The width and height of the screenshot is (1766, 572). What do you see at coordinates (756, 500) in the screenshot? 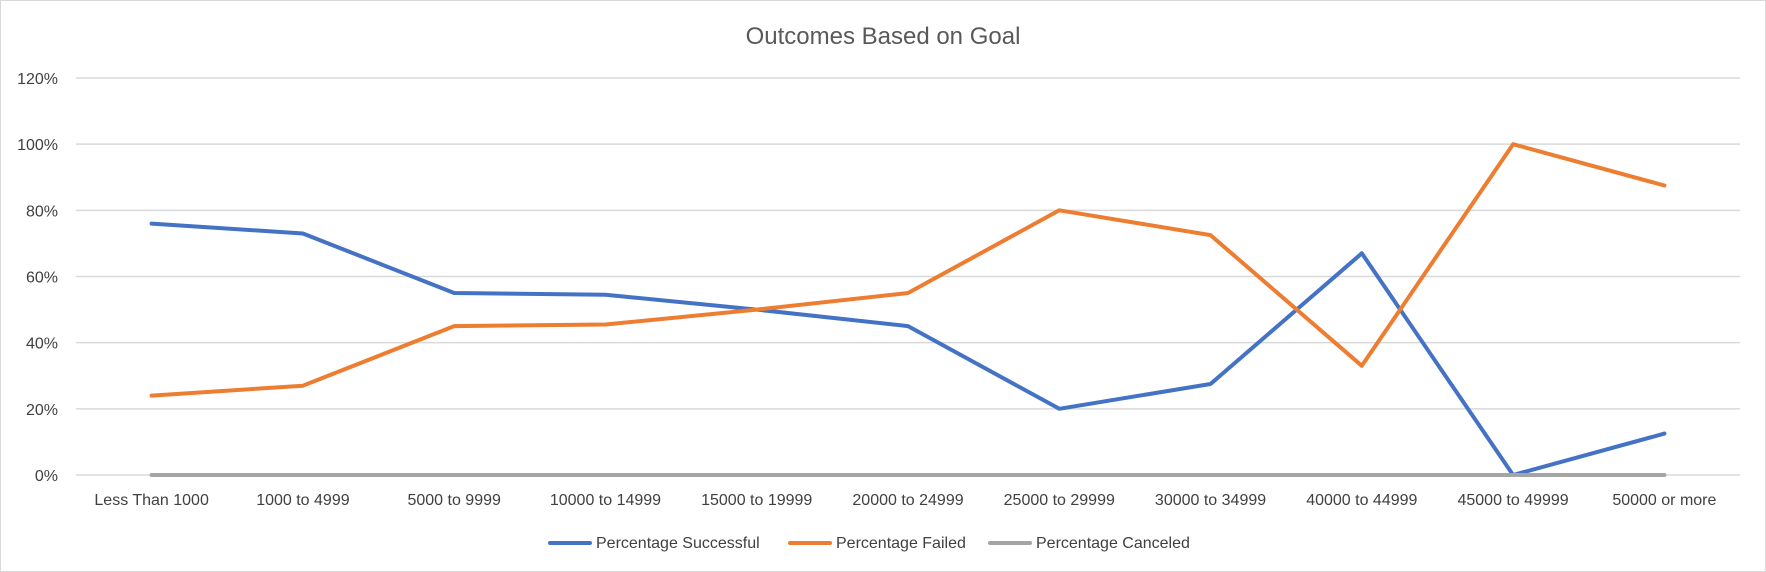
I see `x-tick-label: 15000 to 19999` at bounding box center [756, 500].